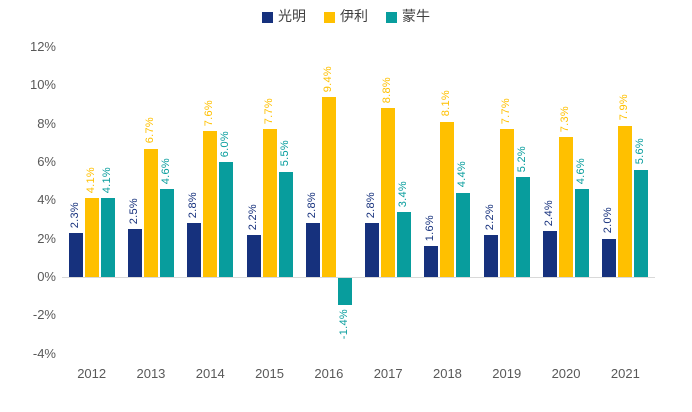 Image resolution: width=692 pixels, height=412 pixels. Describe the element at coordinates (106, 180) in the screenshot. I see `bar-label-mengniu-2012: 4.1%` at that location.